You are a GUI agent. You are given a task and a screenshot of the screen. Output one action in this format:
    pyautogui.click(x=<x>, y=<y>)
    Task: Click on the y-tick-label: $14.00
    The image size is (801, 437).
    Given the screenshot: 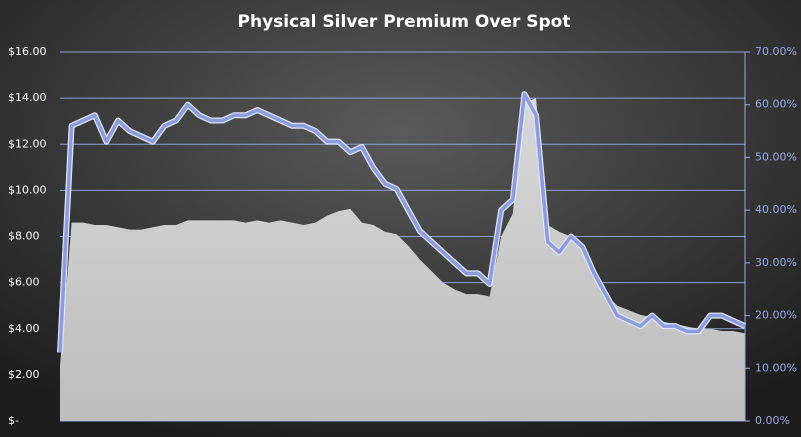 What is the action you would take?
    pyautogui.click(x=27, y=97)
    